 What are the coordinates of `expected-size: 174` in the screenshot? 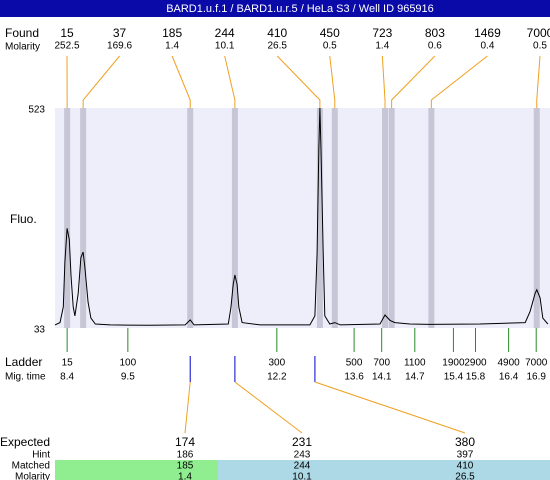 It's located at (185, 442).